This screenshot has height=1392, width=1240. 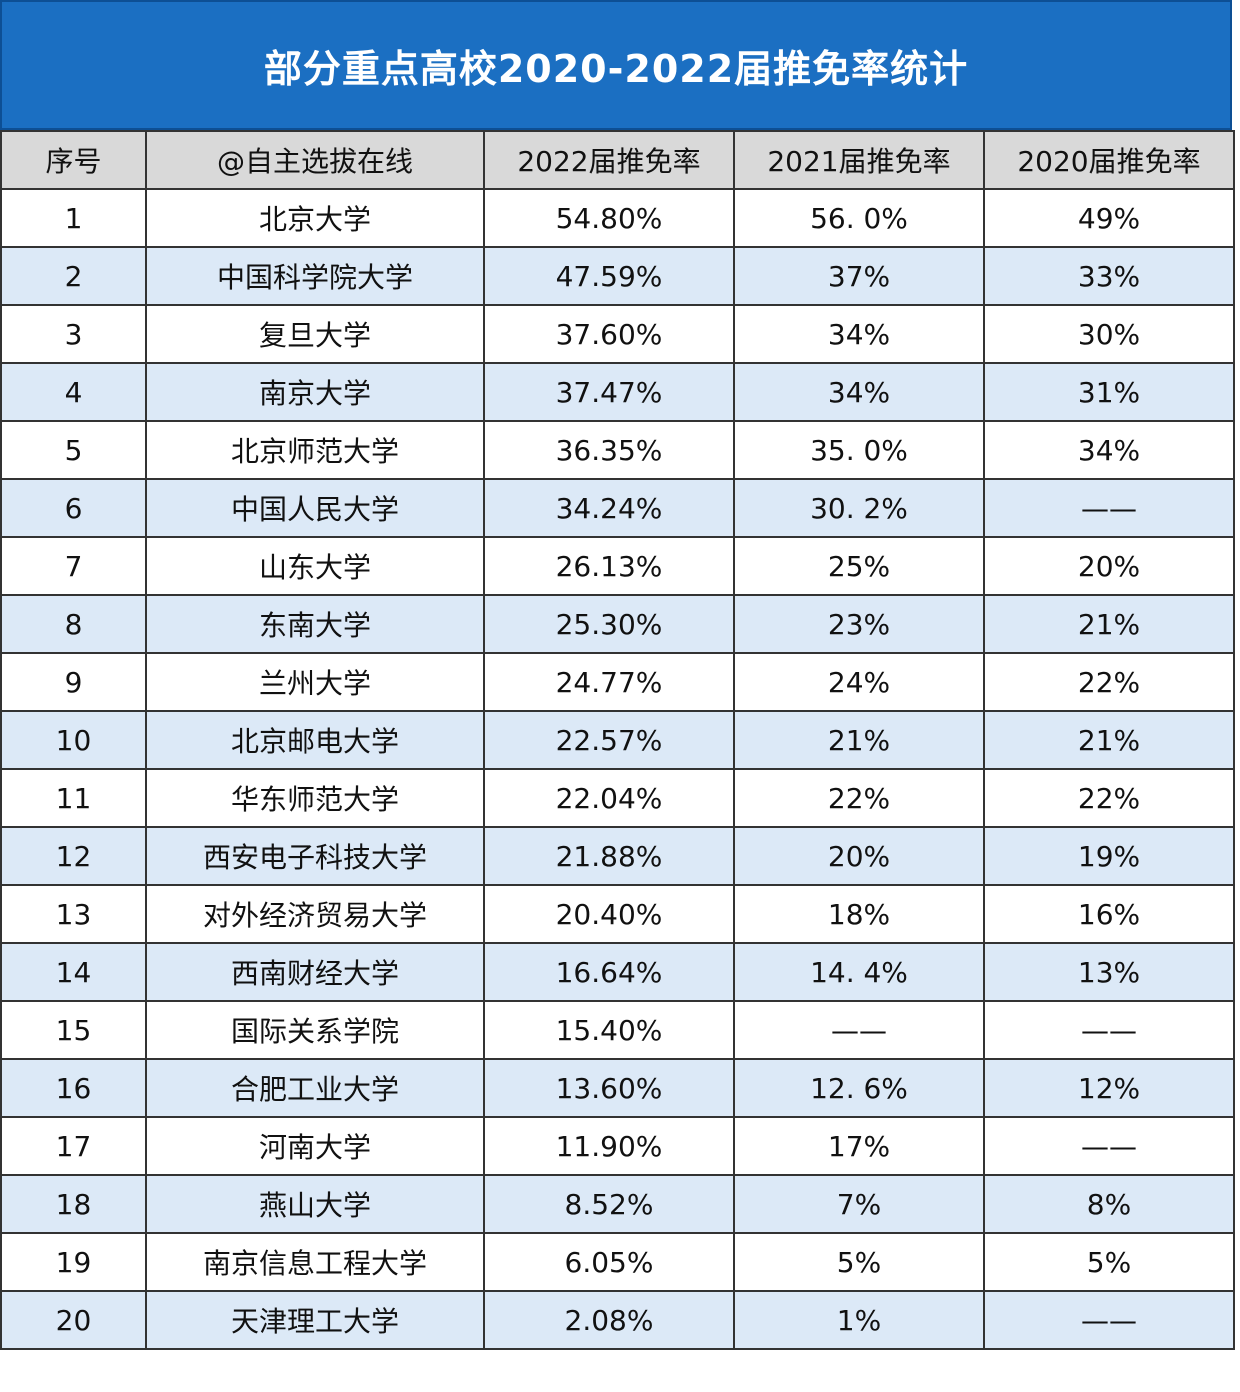 I want to click on table-cell: 9, so click(x=73, y=682).